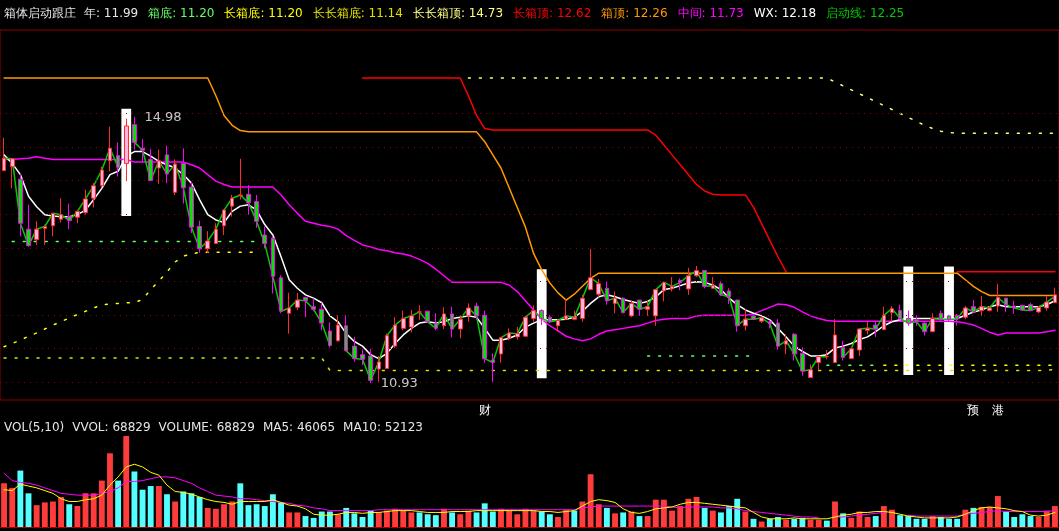 This screenshot has width=1059, height=531. What do you see at coordinates (865, 13) in the screenshot?
I see `text: 启动线: 12.25` at bounding box center [865, 13].